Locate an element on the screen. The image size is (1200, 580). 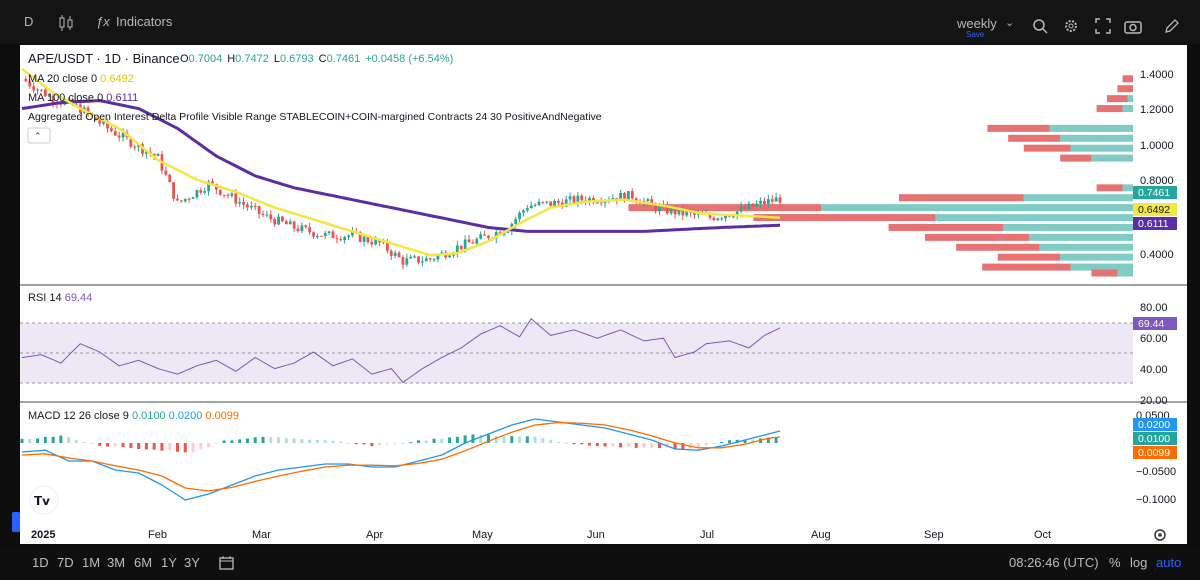
macd-legend: MACD 12 26 close 9 0.0100 0.0200 0.0099 is located at coordinates (133, 416).